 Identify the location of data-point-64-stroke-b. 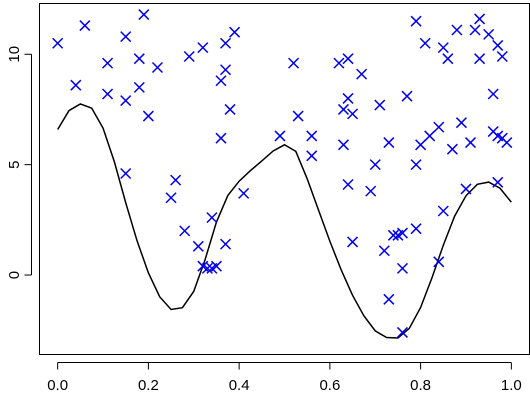
(439, 127).